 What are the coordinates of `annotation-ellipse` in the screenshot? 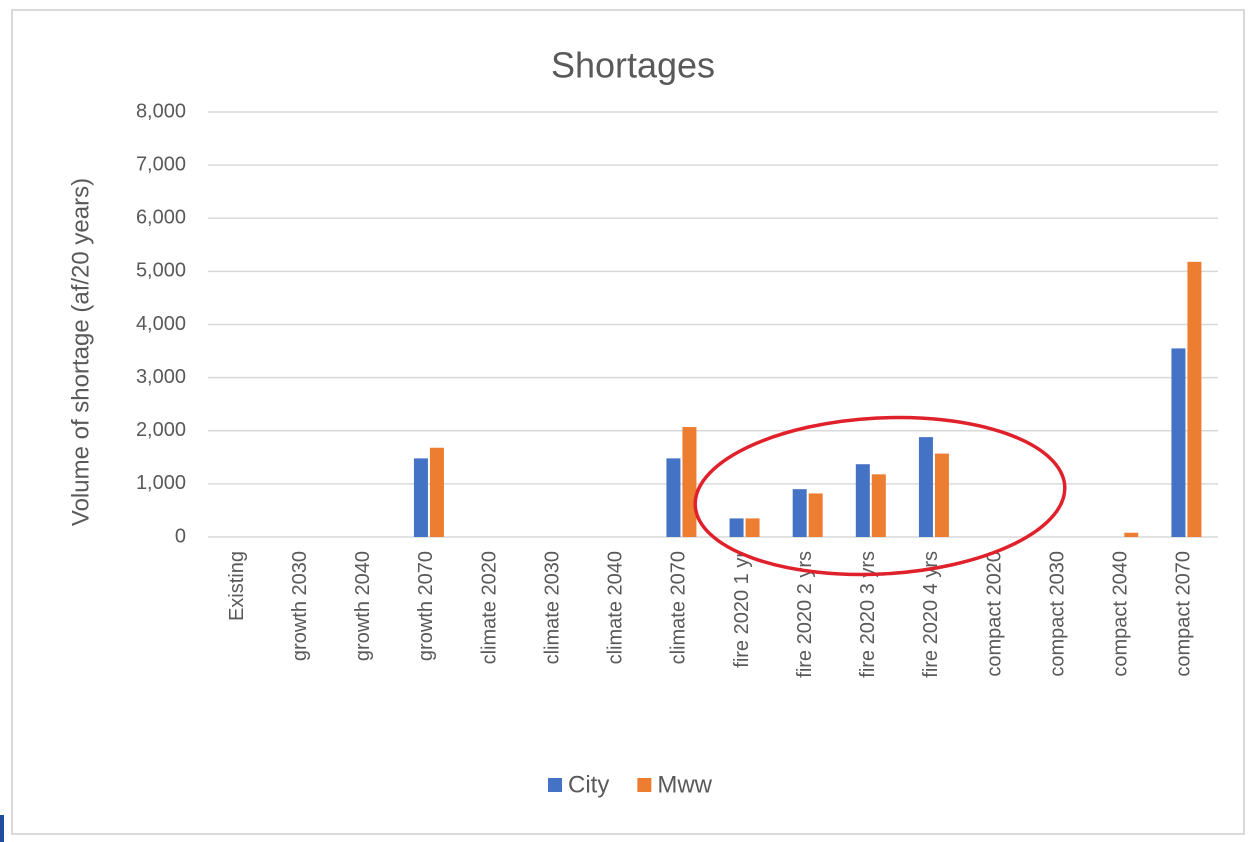 It's located at (880, 496).